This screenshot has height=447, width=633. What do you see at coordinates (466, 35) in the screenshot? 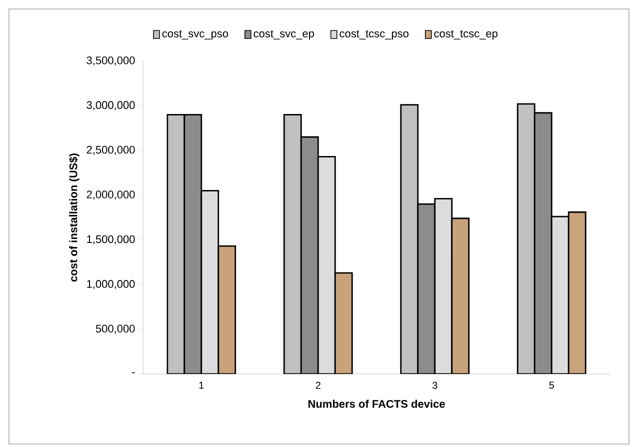
I see `legend-label: cost_tcsc_ep` at bounding box center [466, 35].